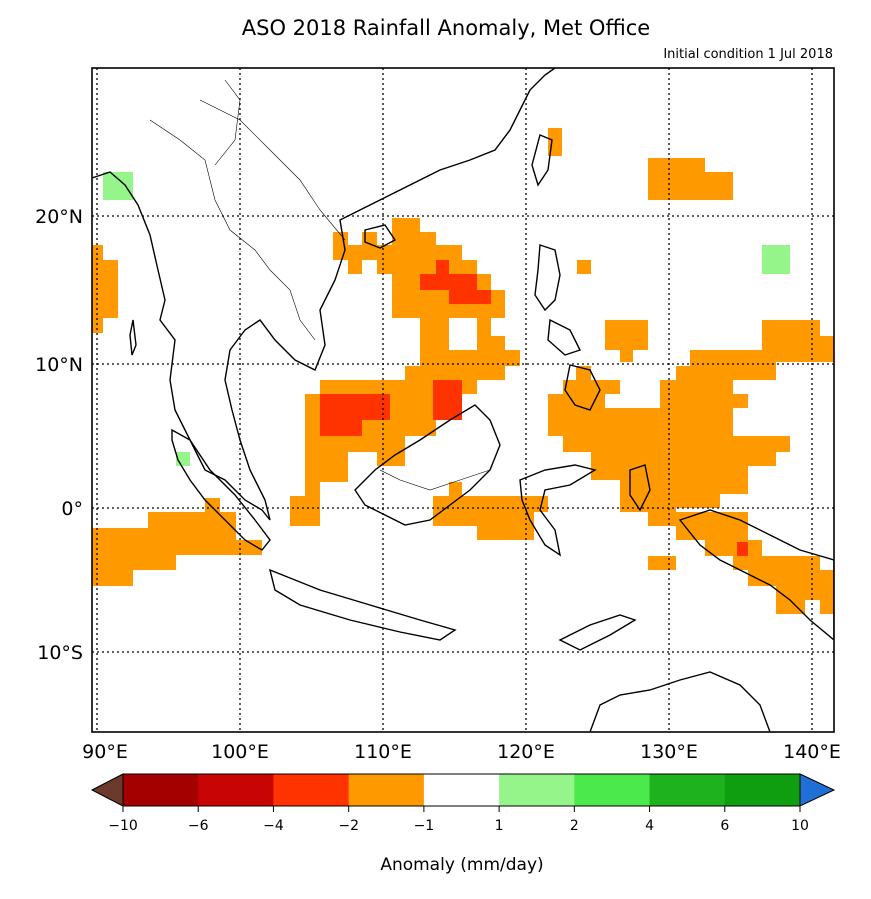 The height and width of the screenshot is (899, 871). I want to click on lat-tick-label: 10°N, so click(59, 365).